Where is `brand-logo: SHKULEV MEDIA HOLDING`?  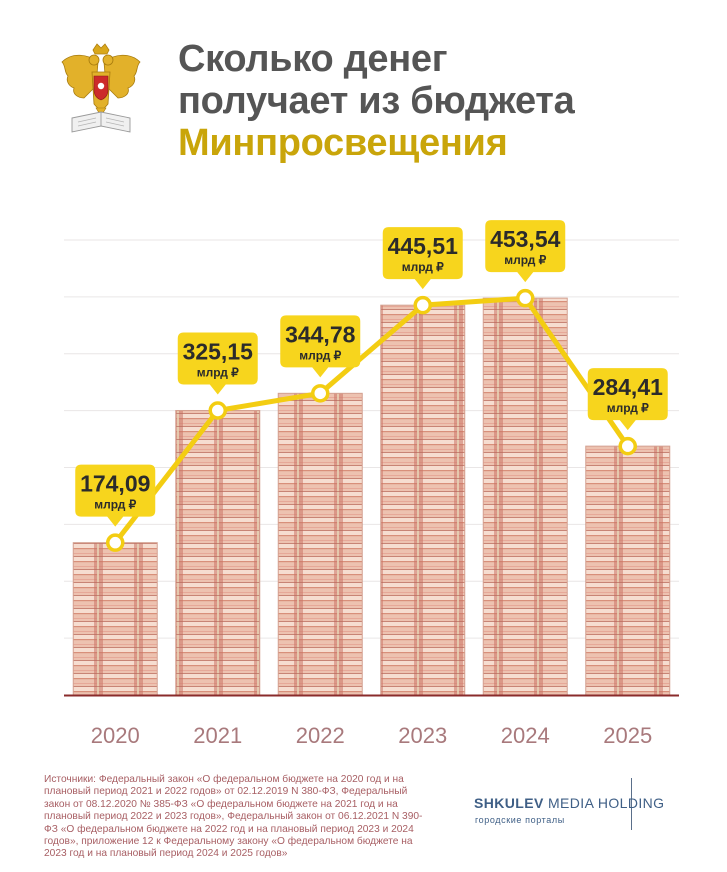 brand-logo: SHKULEV MEDIA HOLDING is located at coordinates (569, 803).